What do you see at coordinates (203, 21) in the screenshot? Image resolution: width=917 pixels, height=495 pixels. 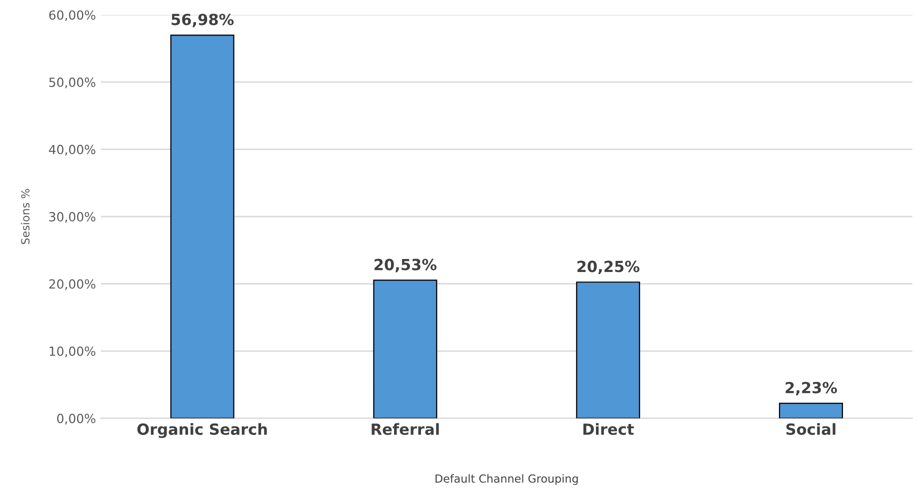 I see `data-label: 56,98%` at bounding box center [203, 21].